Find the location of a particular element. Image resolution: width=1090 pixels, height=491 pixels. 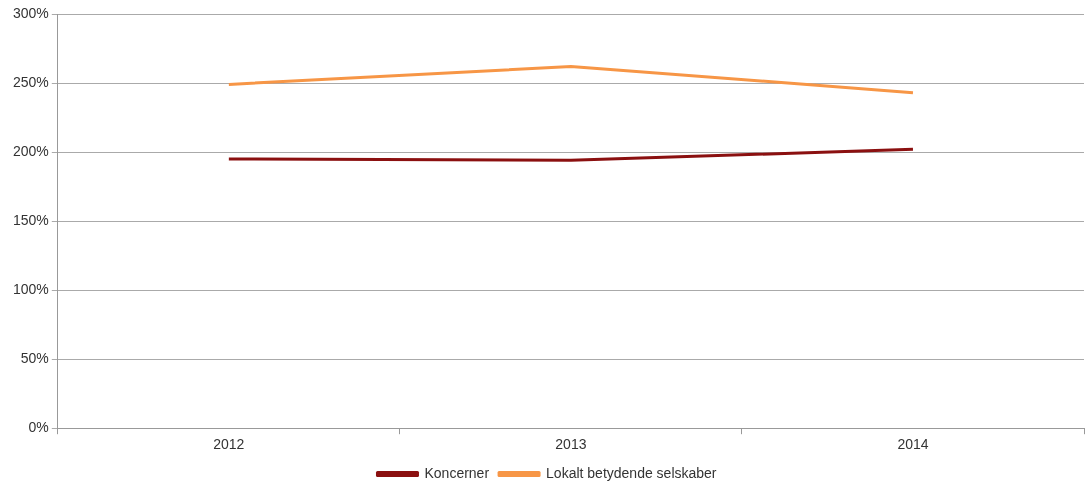

x-tick-label: 2013 is located at coordinates (571, 444).